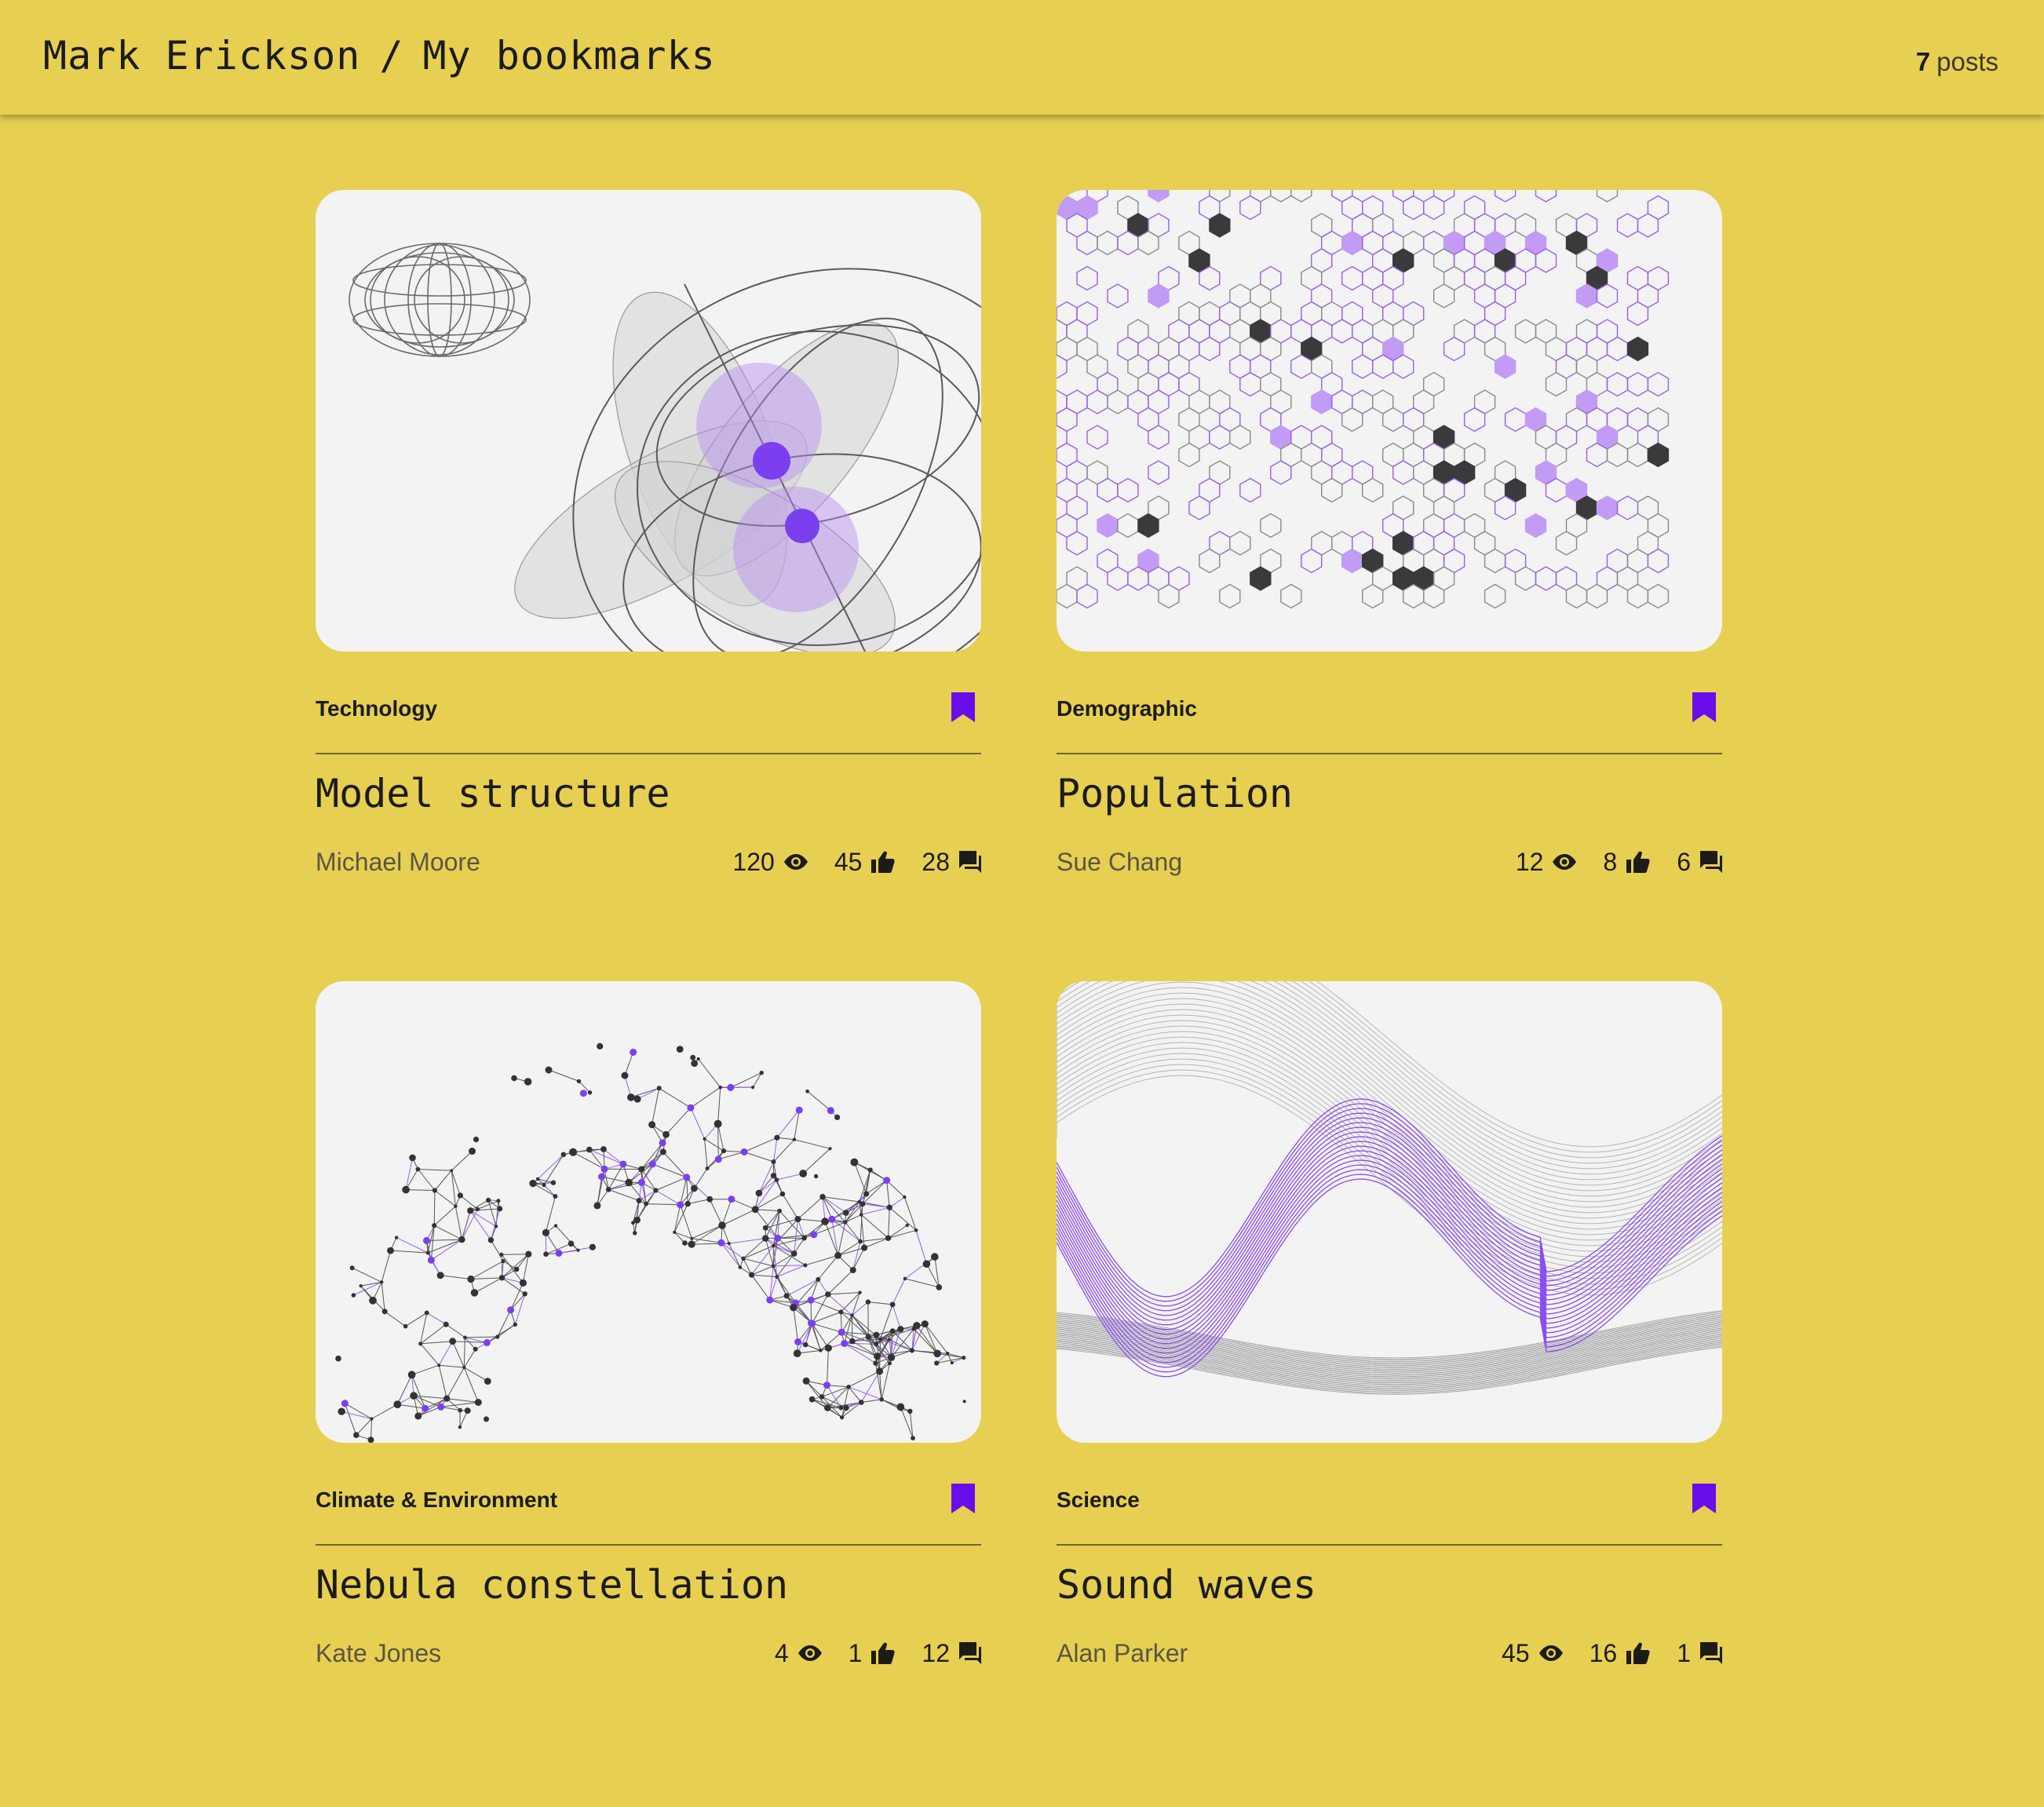 The image size is (2044, 1807). Describe the element at coordinates (1532, 1654) in the screenshot. I see `views-stat: 45` at that location.